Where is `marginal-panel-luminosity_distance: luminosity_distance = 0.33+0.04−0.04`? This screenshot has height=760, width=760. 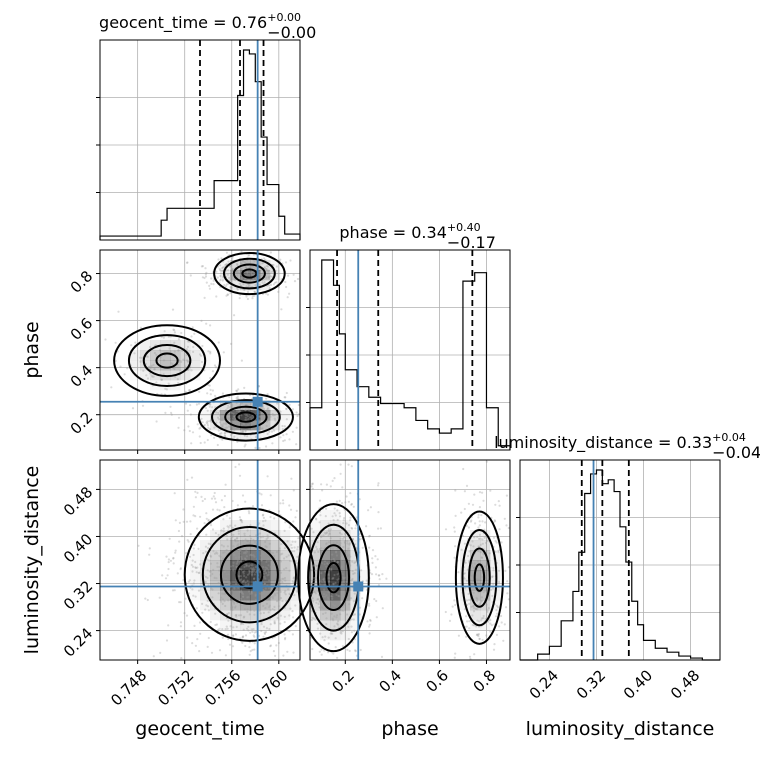
marginal-panel-luminosity_distance: luminosity_distance = 0.33+0.04−0.04 is located at coordinates (627, 546).